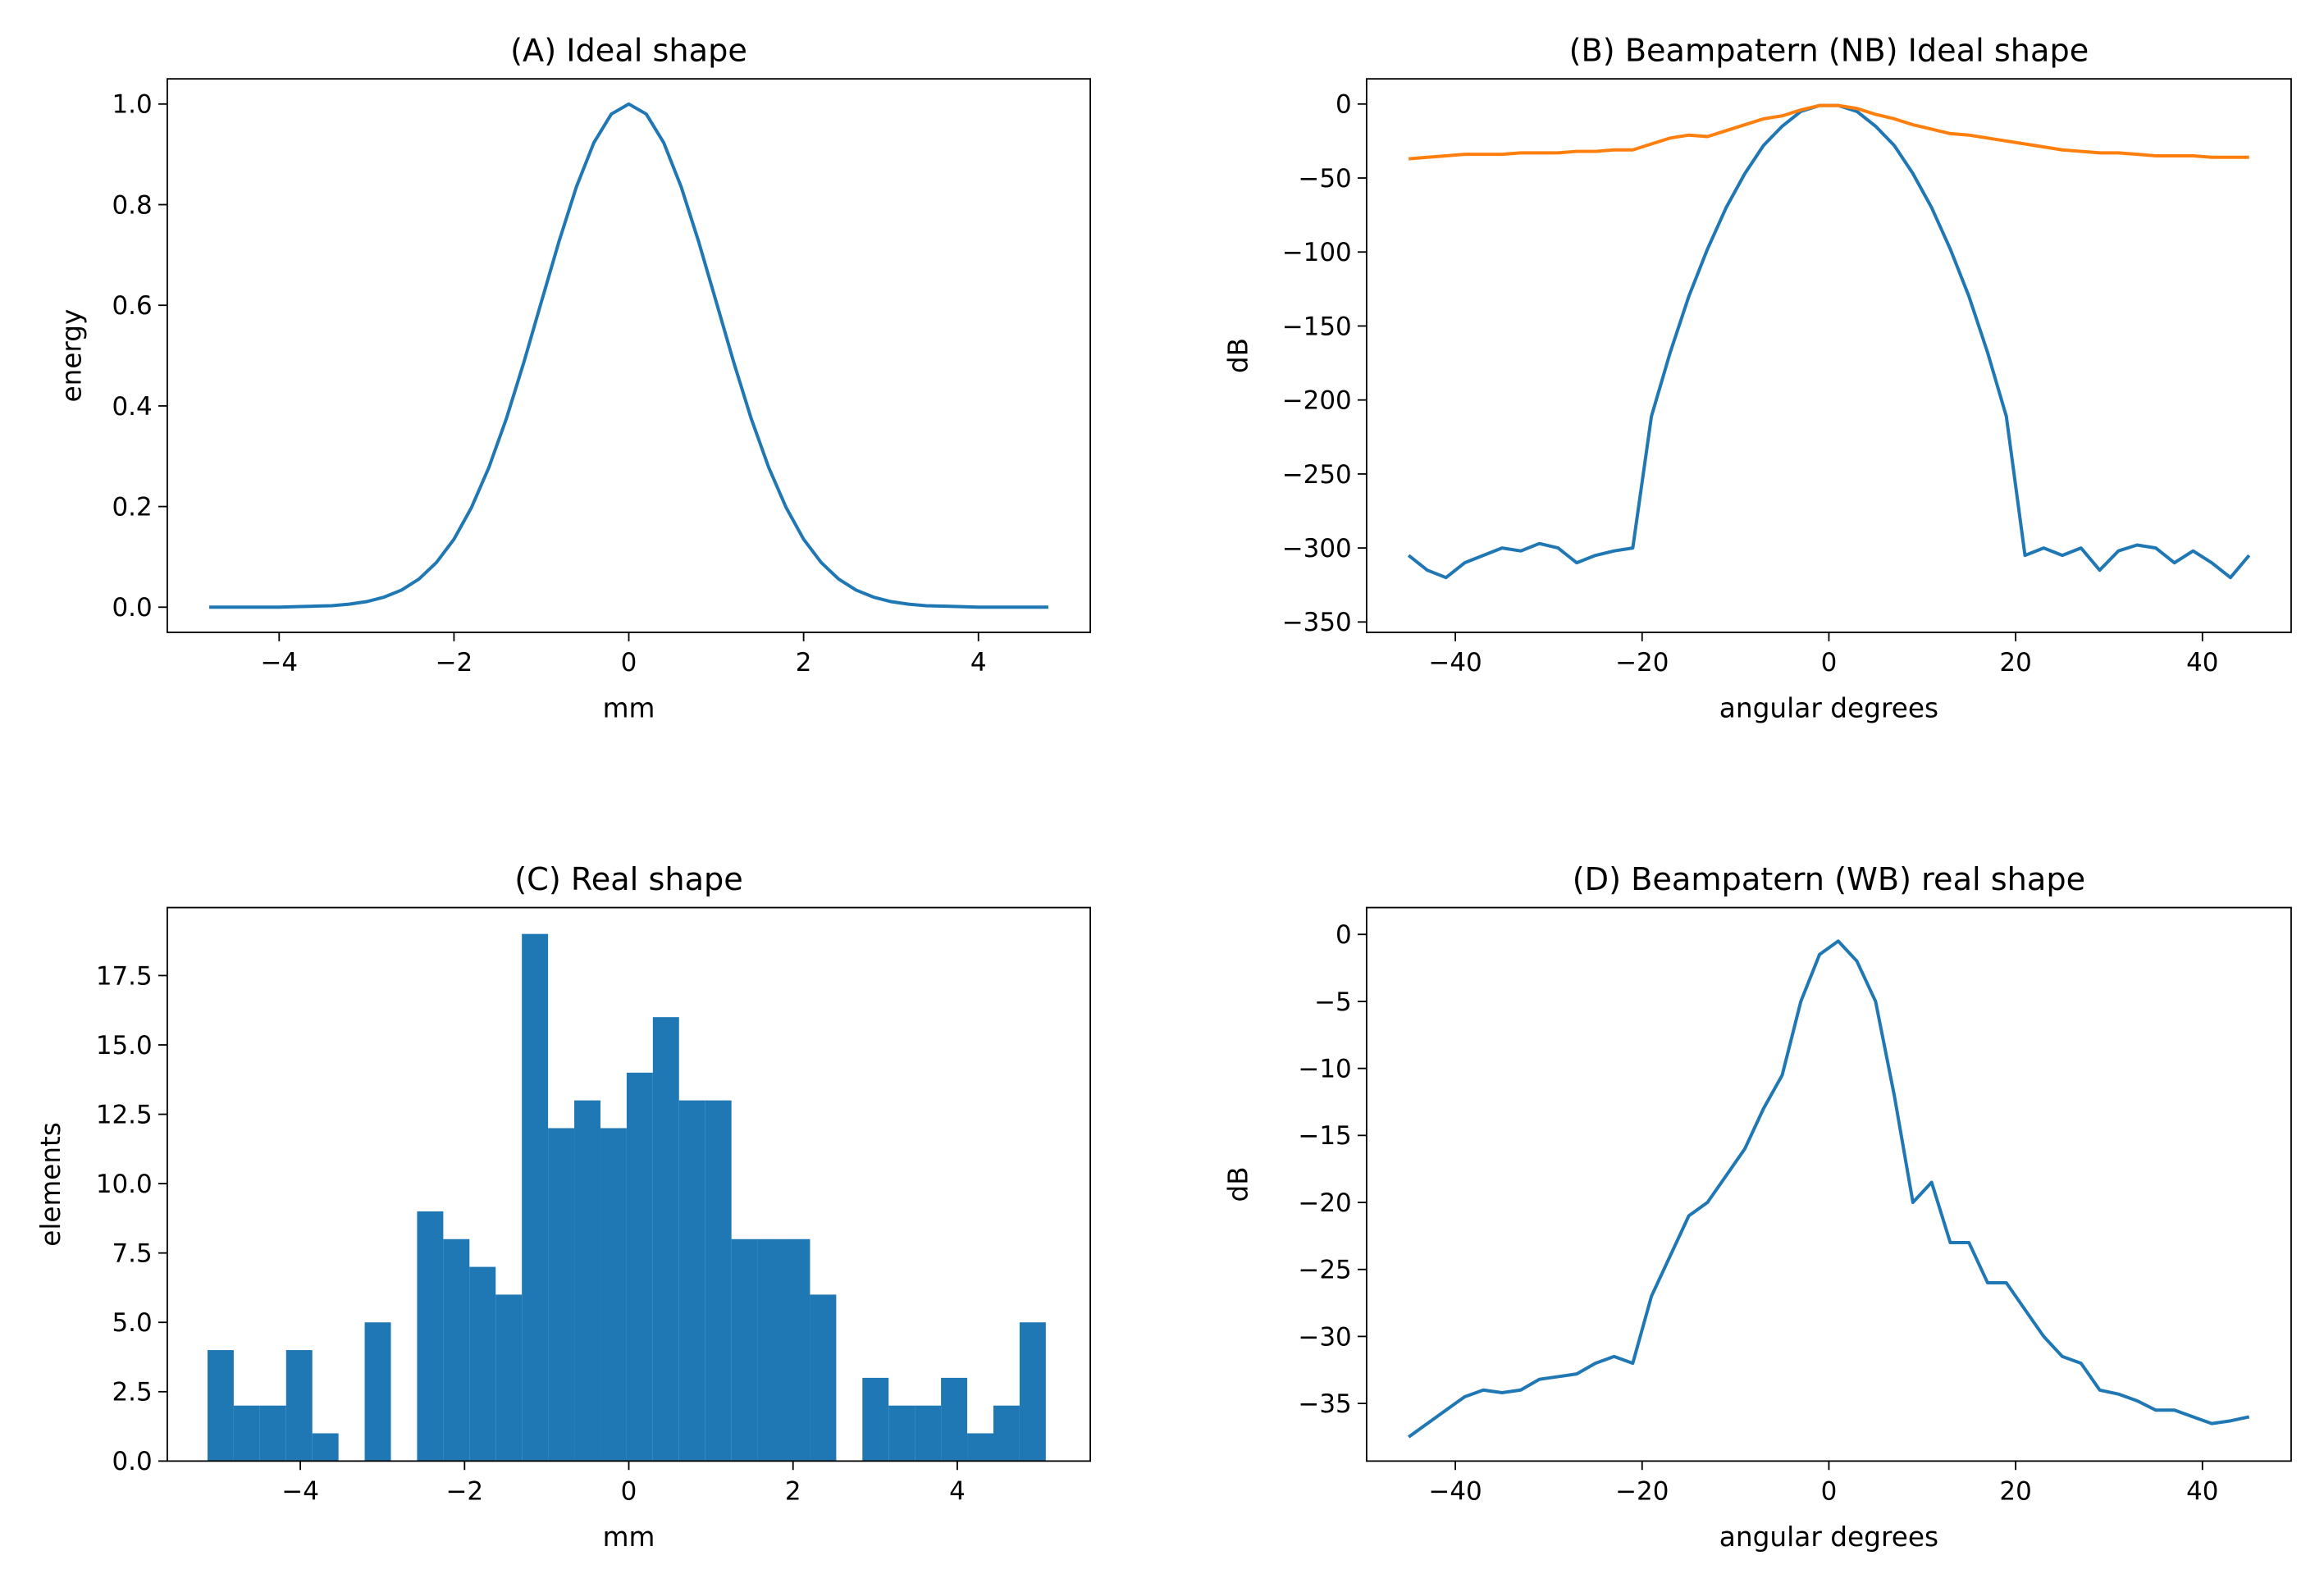  I want to click on y-tick-label: −20, so click(1324, 1203).